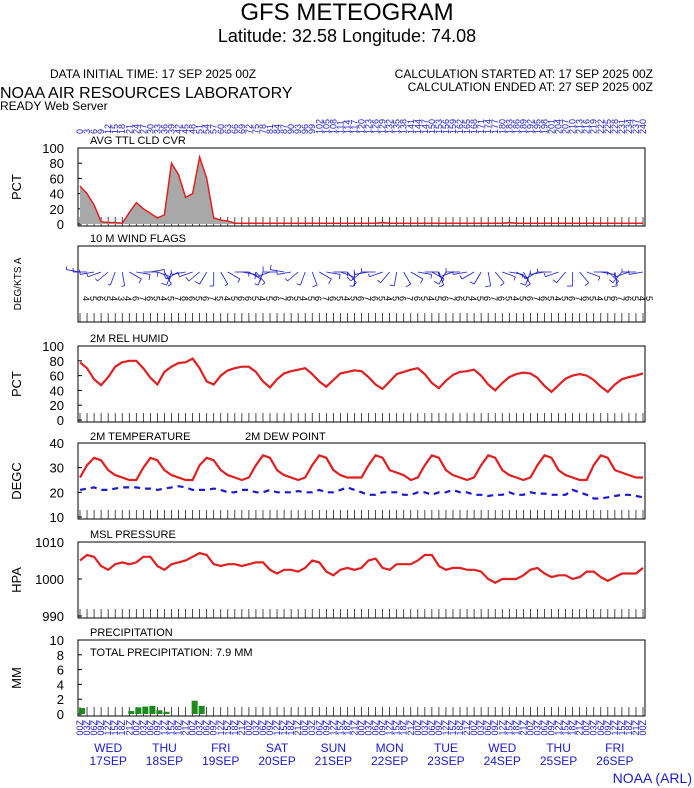 The image size is (694, 788). I want to click on hour-label: 48, so click(193, 129).